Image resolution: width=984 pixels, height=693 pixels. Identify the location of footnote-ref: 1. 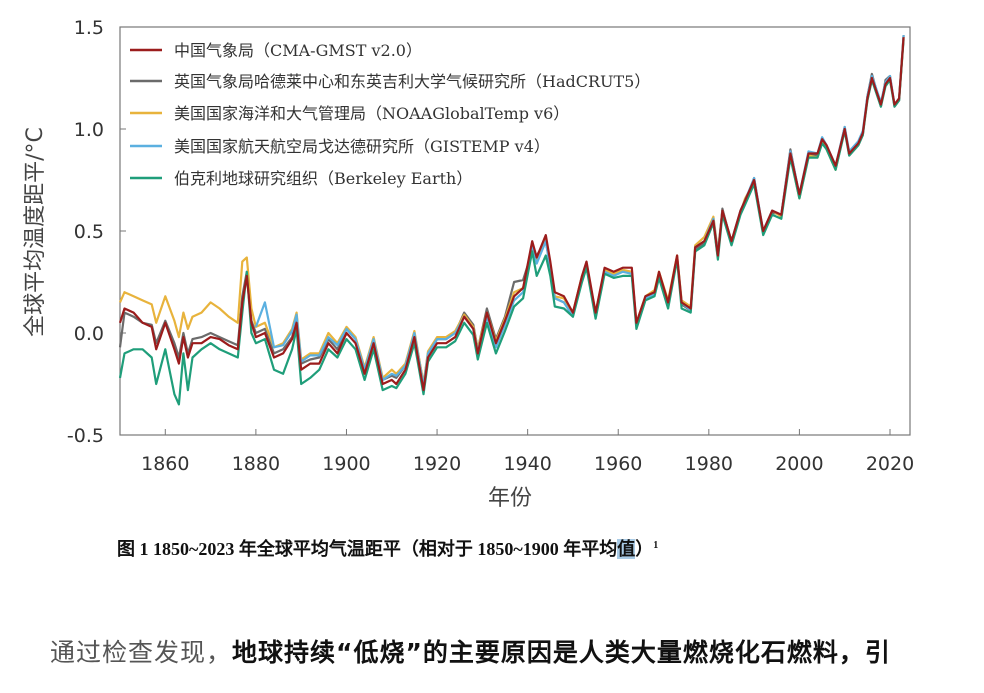
(656, 545).